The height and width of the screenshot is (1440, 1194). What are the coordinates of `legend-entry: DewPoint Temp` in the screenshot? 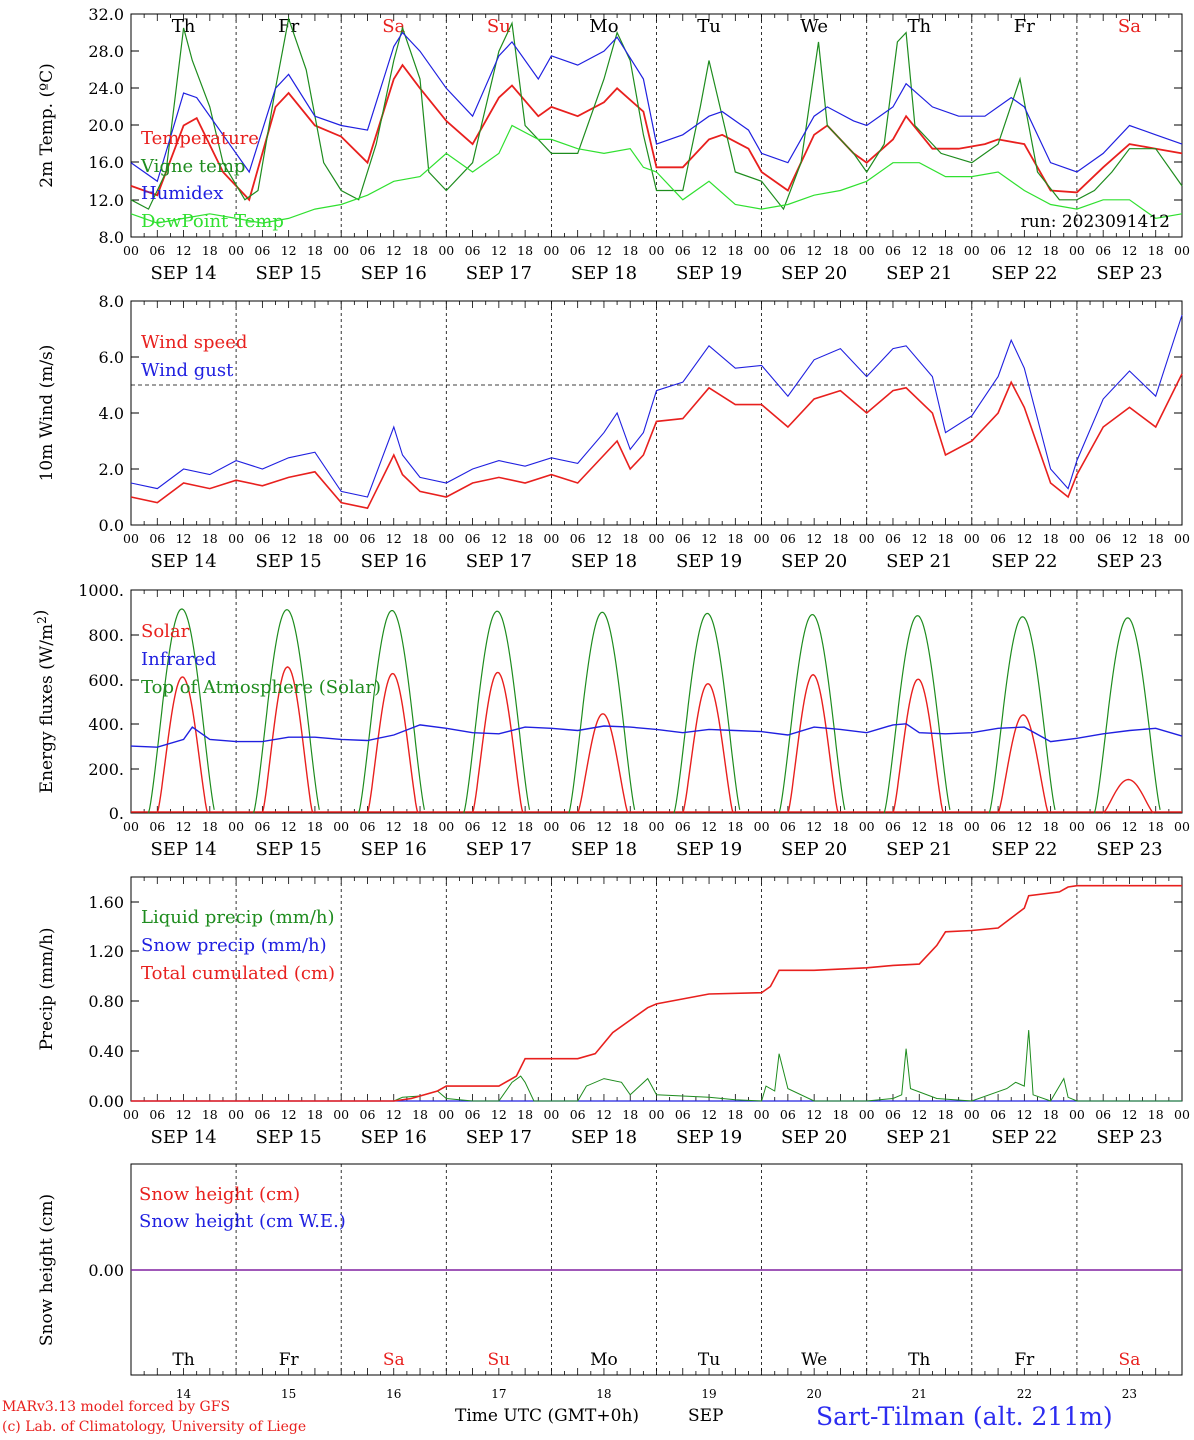 It's located at (212, 221).